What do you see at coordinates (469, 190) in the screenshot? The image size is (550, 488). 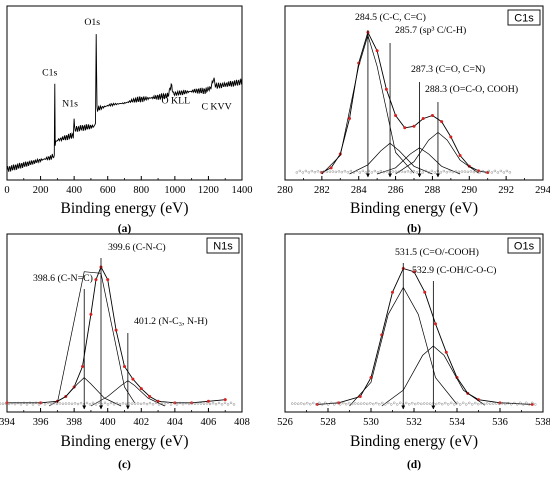 I see `x-tick-label: 290` at bounding box center [469, 190].